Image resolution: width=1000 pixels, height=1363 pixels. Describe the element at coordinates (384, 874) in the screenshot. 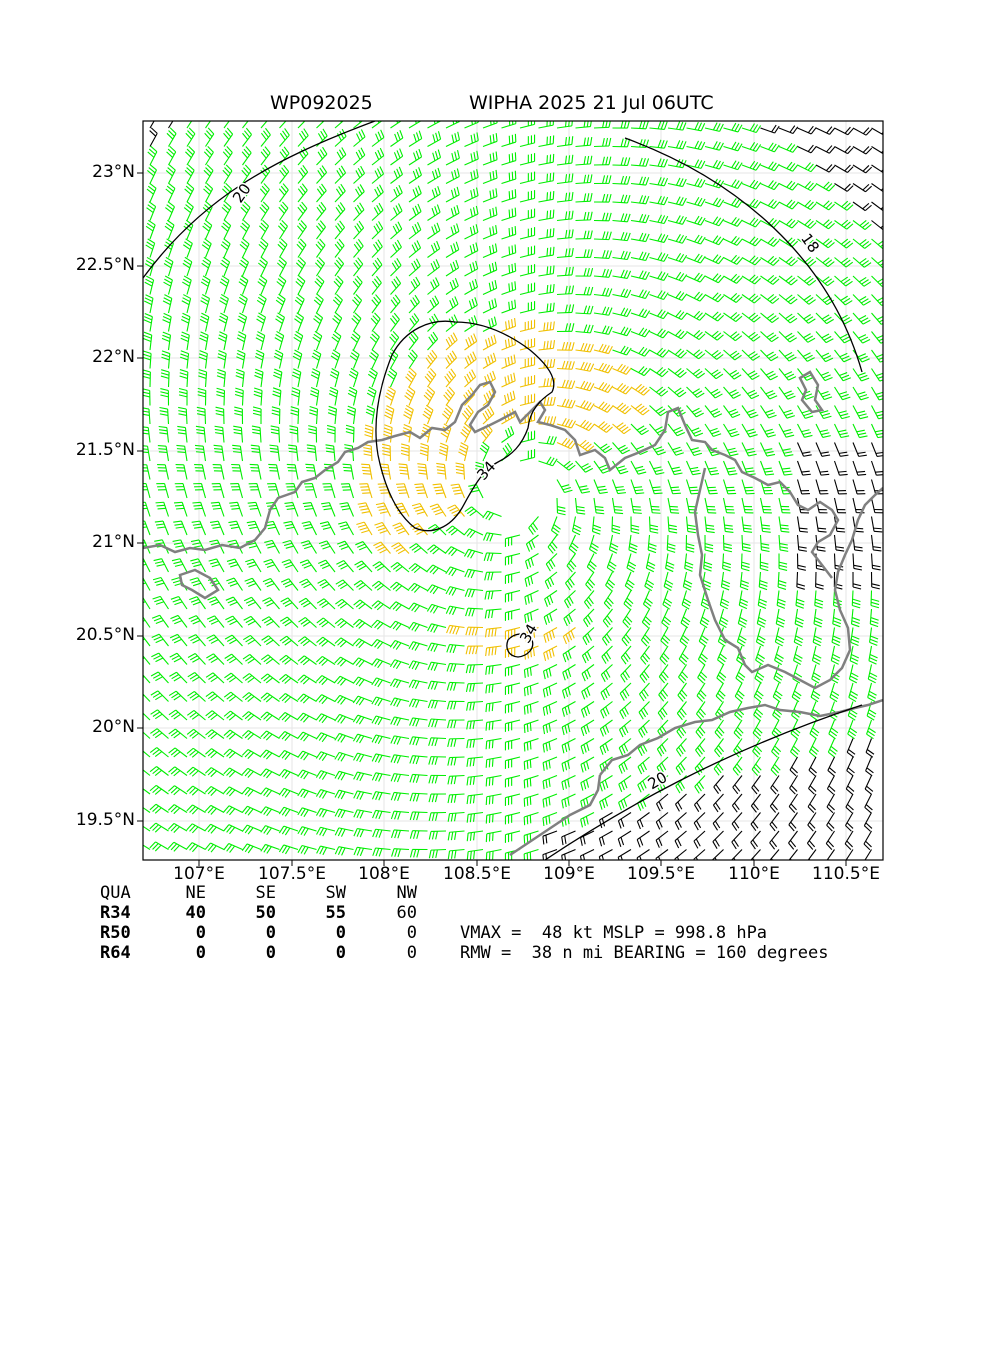

I see `lon-label-108: 108°E` at that location.